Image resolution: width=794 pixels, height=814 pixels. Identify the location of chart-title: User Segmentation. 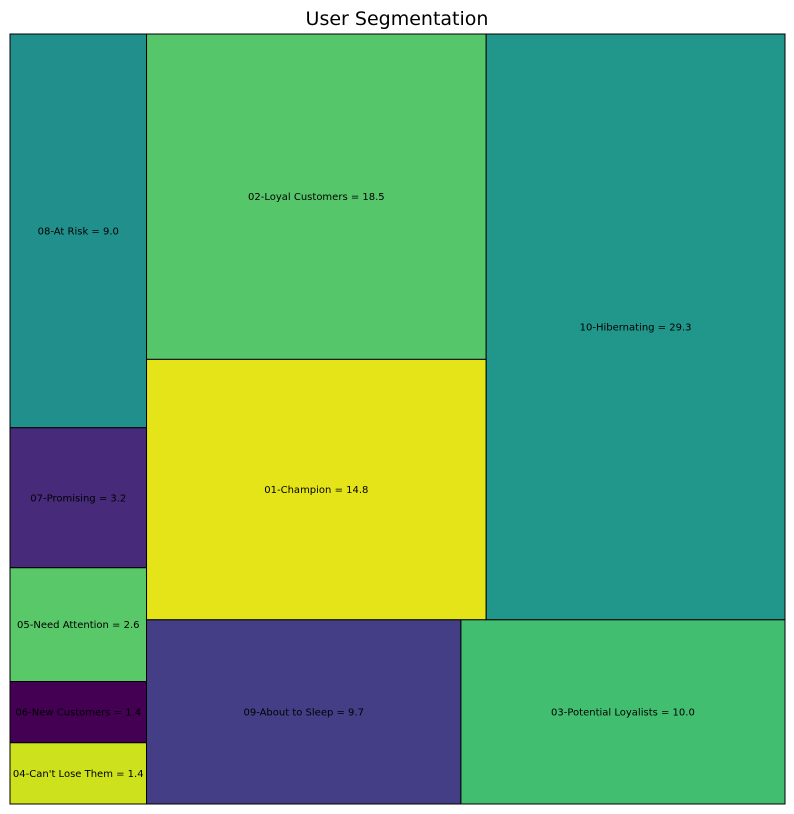
(397, 19).